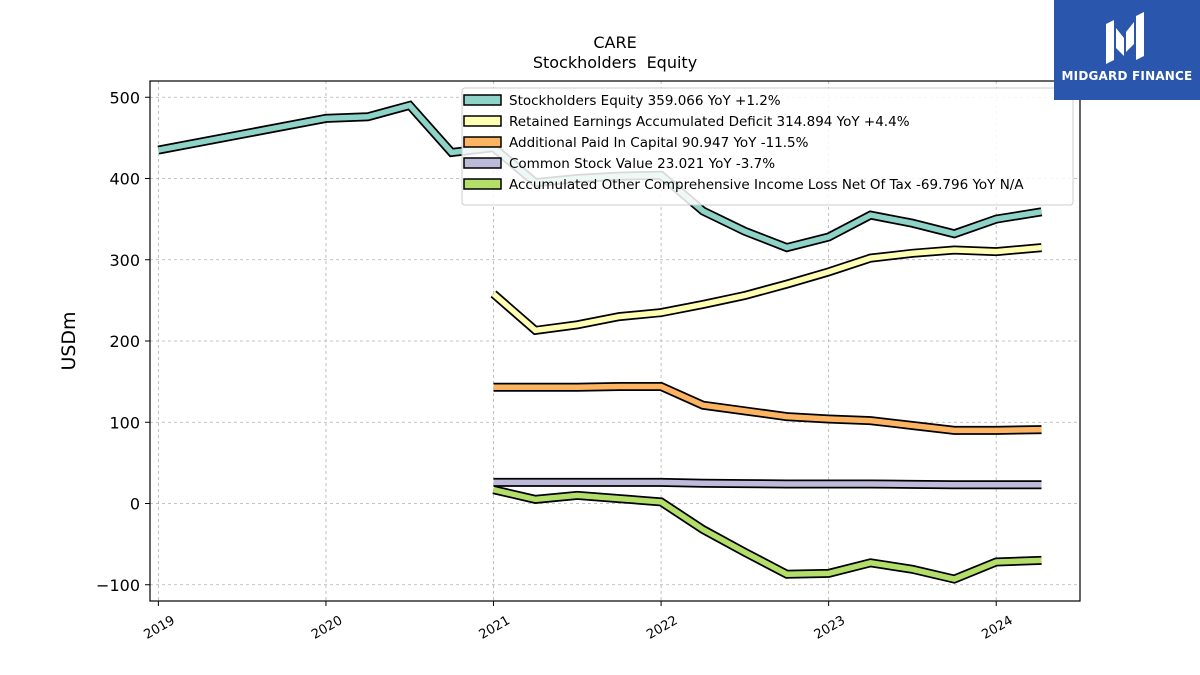 This screenshot has width=1200, height=675. Describe the element at coordinates (118, 585) in the screenshot. I see `y-tick-label: −100` at that location.